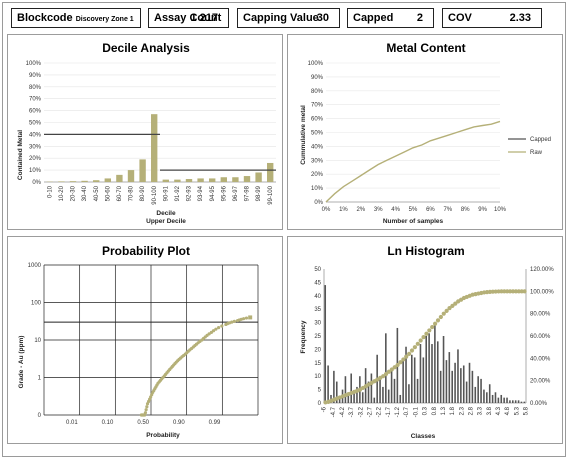 Image resolution: width=570 pixels, height=461 pixels. What do you see at coordinates (35, 135) in the screenshot?
I see `decile-ytick-label: 40%` at bounding box center [35, 135].